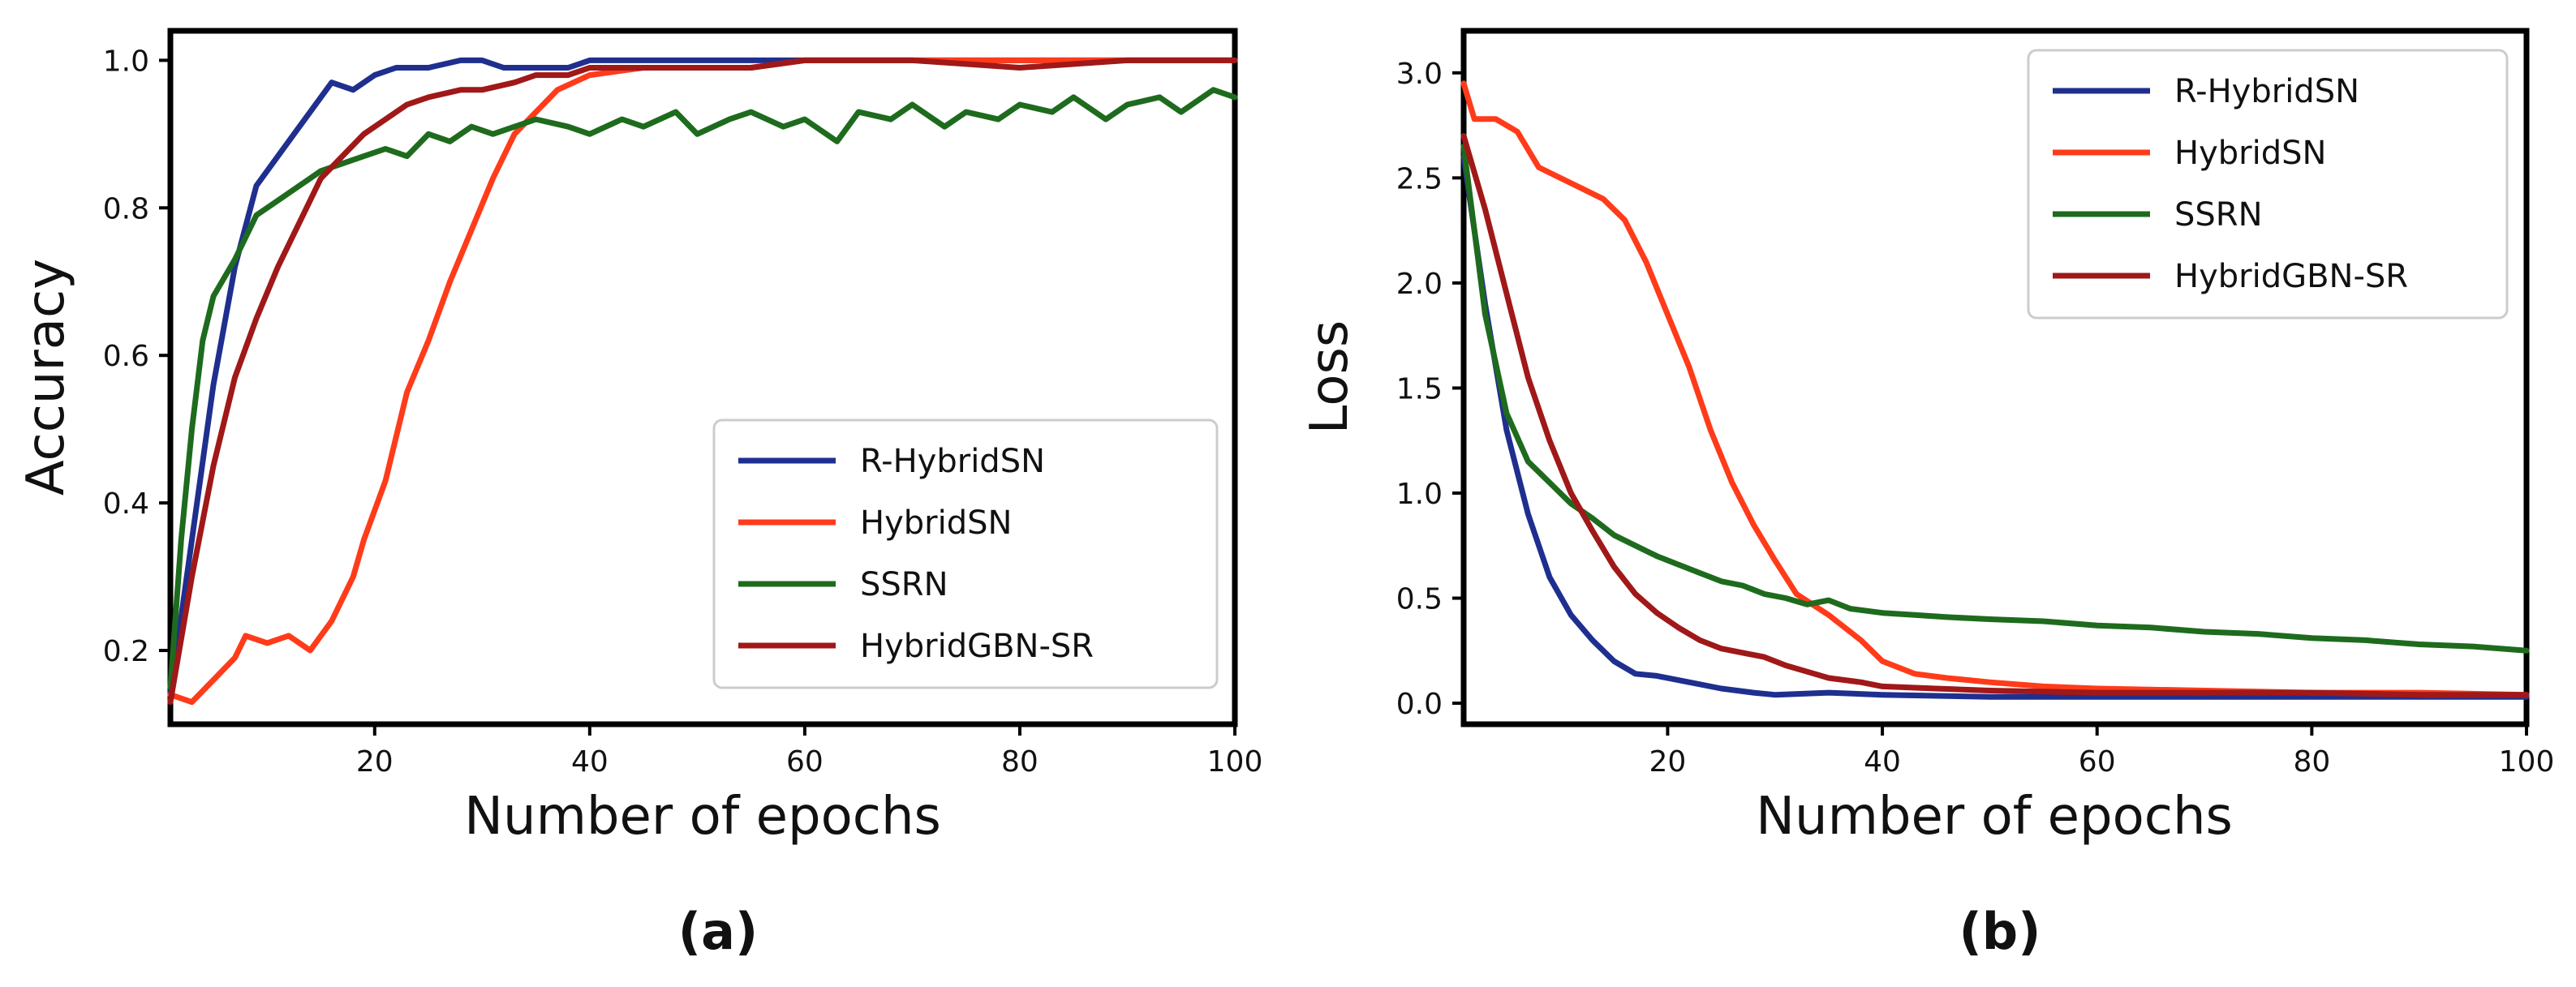  What do you see at coordinates (590, 762) in the screenshot?
I see `x-tick-label-a: 40` at bounding box center [590, 762].